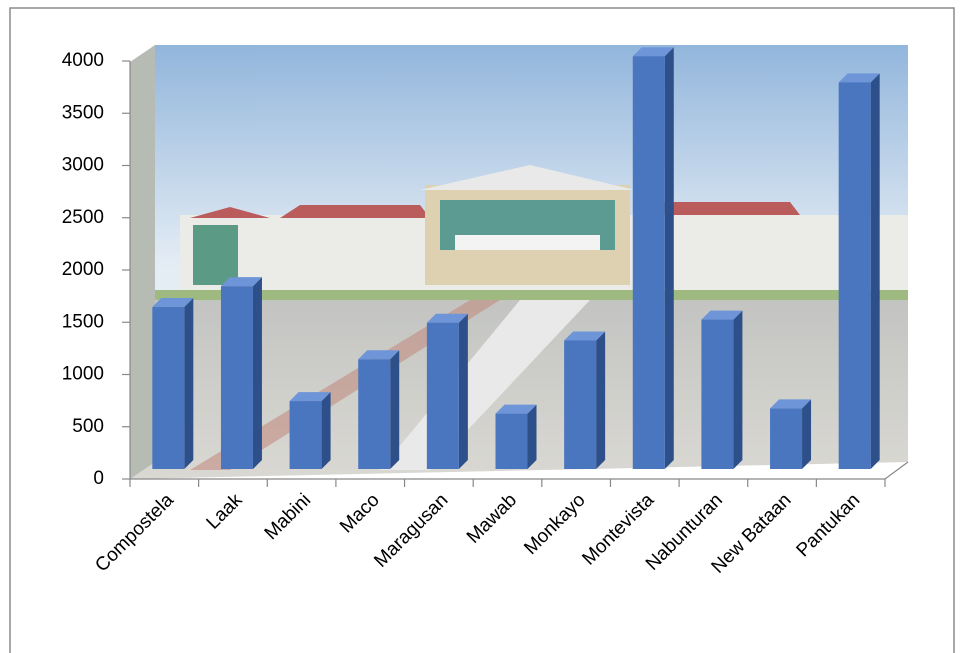  I want to click on y-tick-label: 3500, so click(83, 112).